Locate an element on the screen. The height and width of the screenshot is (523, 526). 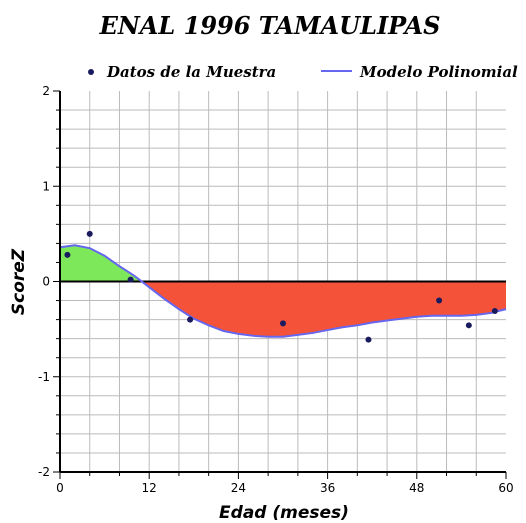
legend: Datos de la Muestra Modelo Polinomial is located at coordinates (303, 72).